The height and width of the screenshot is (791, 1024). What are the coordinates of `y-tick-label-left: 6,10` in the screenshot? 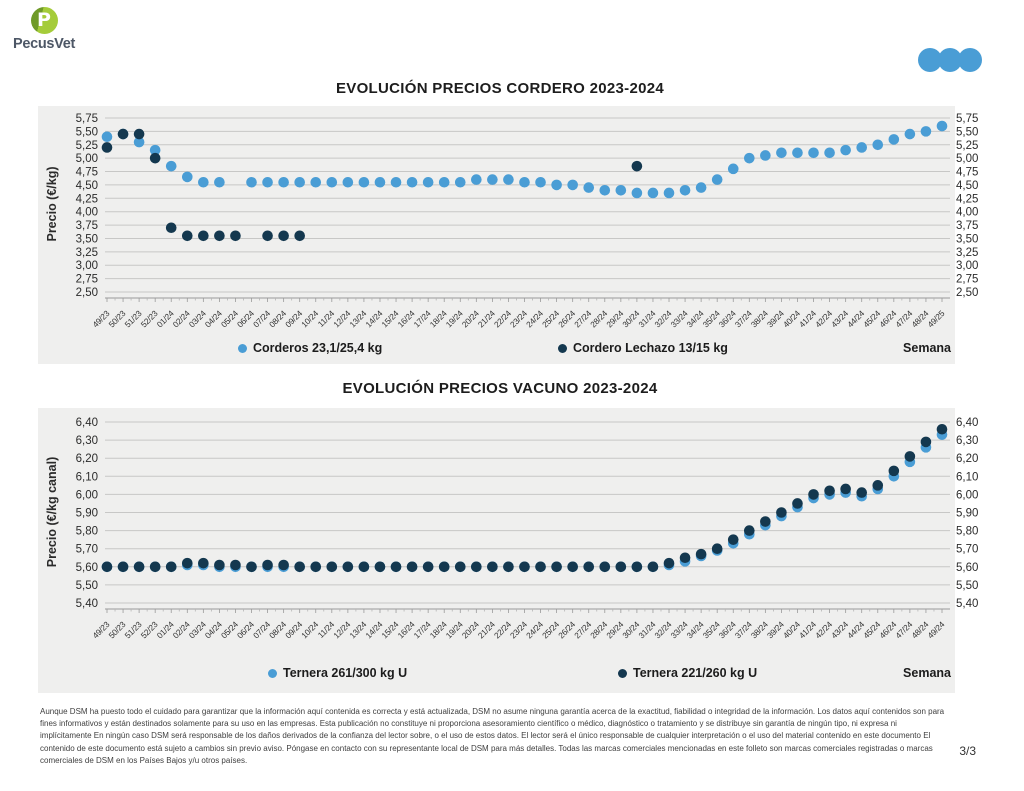 It's located at (87, 477).